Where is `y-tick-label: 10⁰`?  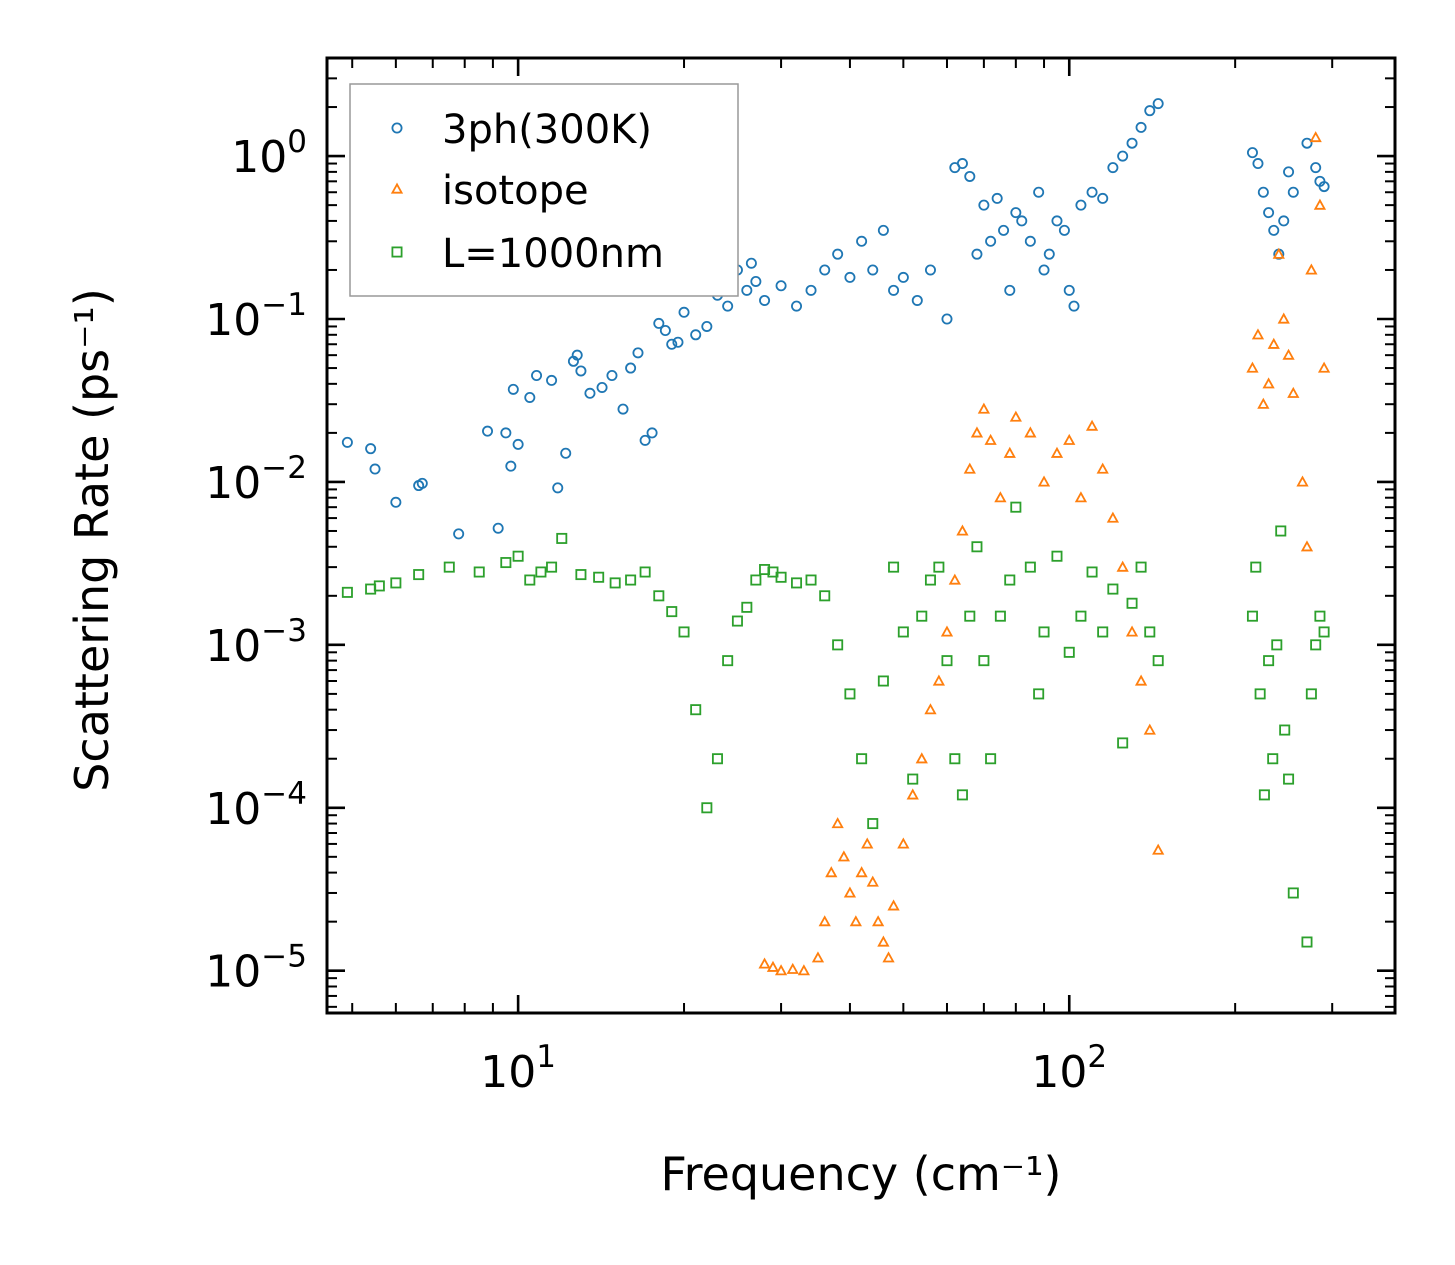 y-tick-label: 10⁰ is located at coordinates (269, 153).